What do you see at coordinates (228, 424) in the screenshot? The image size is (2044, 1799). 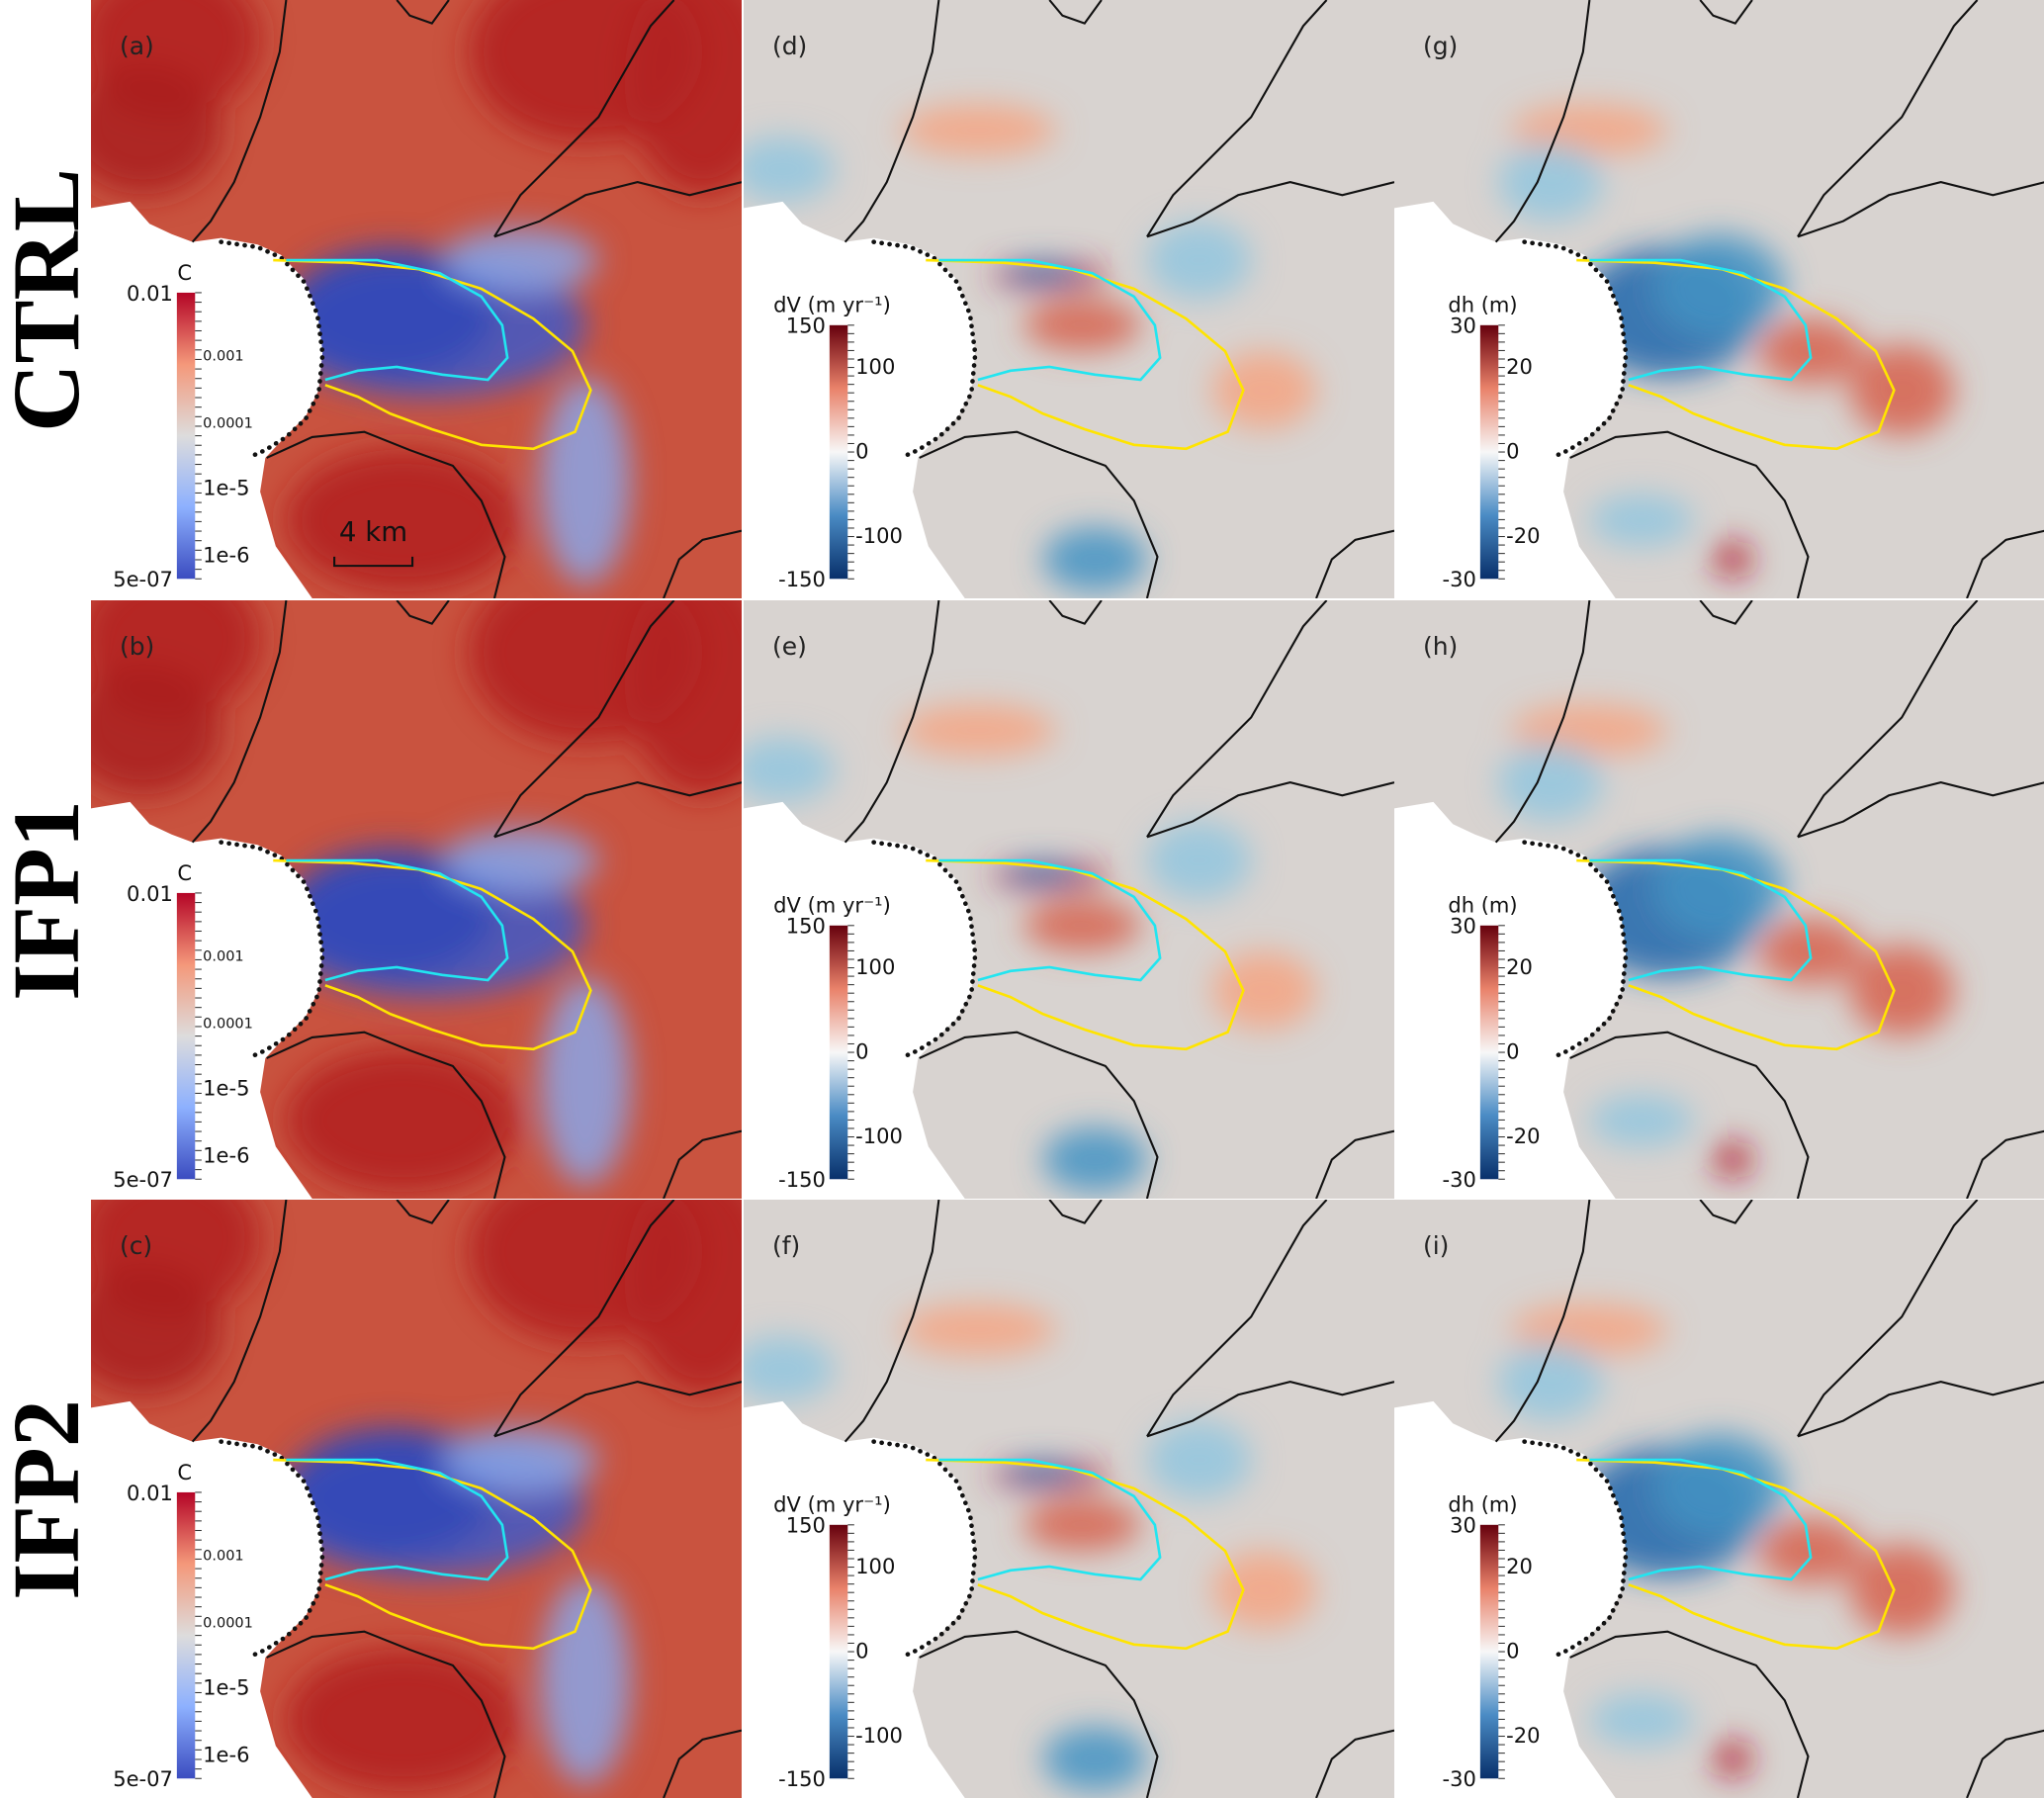 I see `colorbar-tick-label: 0.0001` at bounding box center [228, 424].